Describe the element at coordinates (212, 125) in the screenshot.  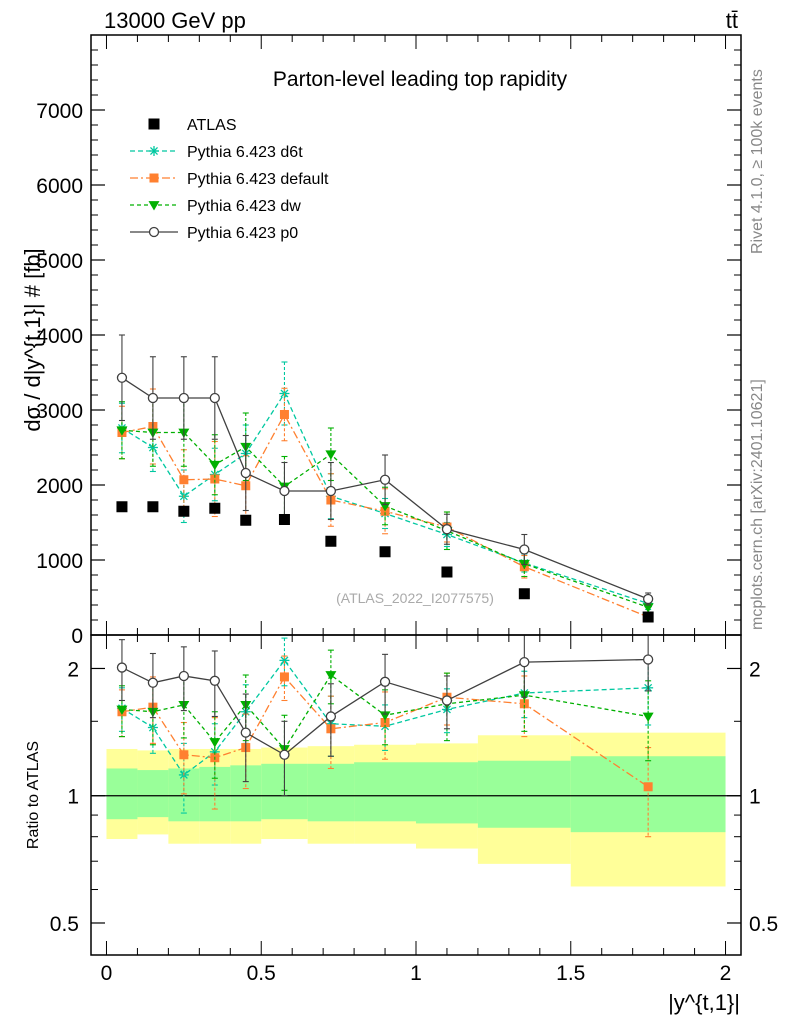
I see `legend-label-ATLAS: ATLAS` at that location.